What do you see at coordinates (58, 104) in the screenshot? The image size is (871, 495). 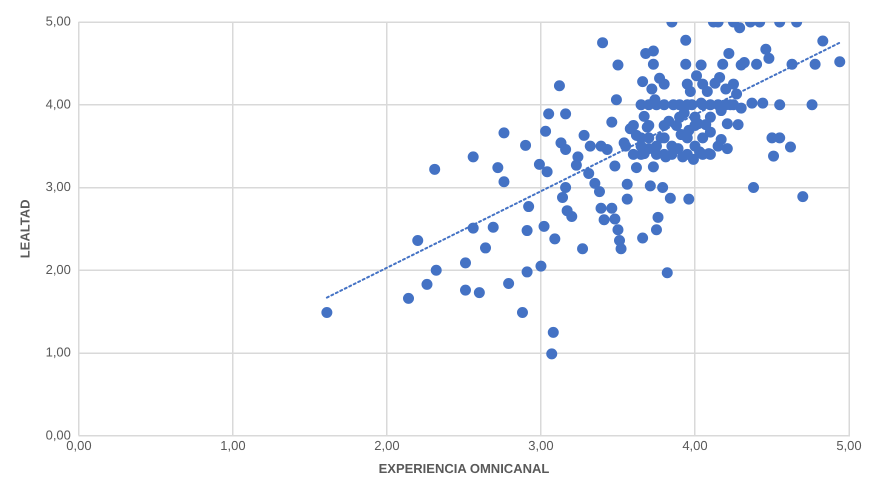 I see `y-tick-label: 4,00` at bounding box center [58, 104].